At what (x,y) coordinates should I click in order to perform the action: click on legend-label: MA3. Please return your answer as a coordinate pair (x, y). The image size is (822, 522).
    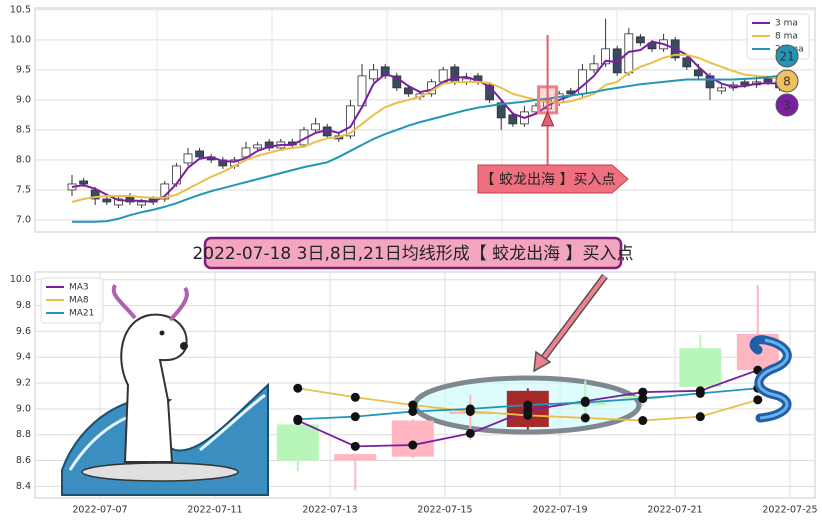
    Looking at the image, I should click on (79, 288).